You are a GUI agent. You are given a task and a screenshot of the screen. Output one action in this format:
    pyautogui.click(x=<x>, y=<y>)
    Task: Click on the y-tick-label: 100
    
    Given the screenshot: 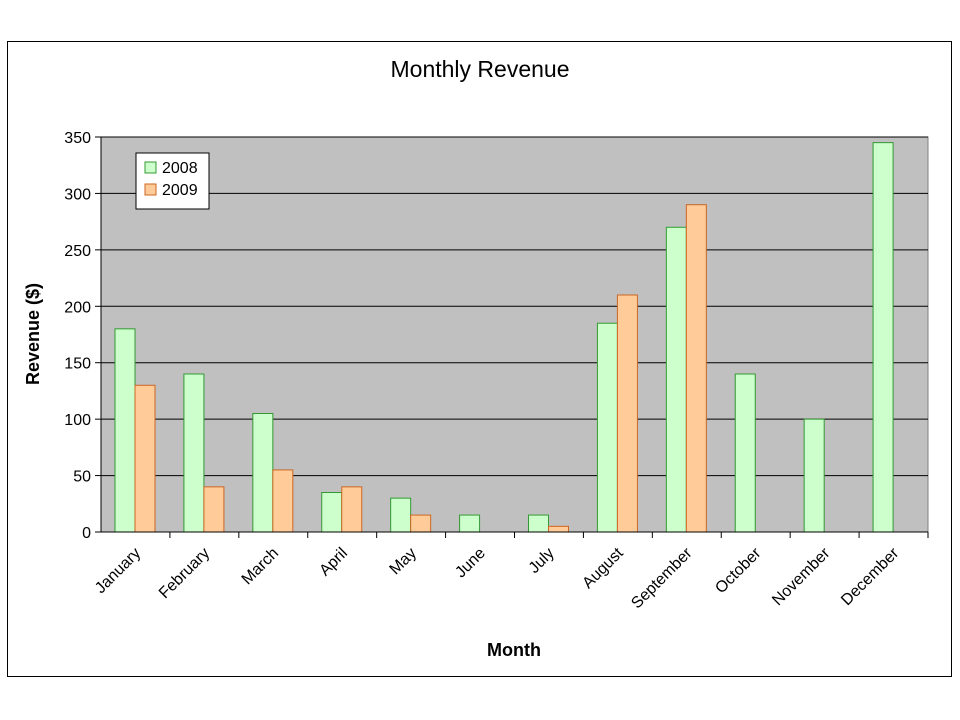 What is the action you would take?
    pyautogui.click(x=77, y=420)
    